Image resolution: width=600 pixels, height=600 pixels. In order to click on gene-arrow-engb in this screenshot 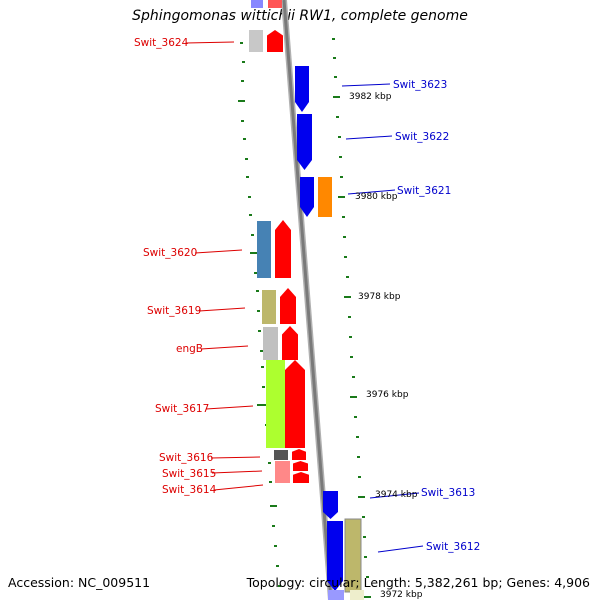, I will do `click(290, 343)`.